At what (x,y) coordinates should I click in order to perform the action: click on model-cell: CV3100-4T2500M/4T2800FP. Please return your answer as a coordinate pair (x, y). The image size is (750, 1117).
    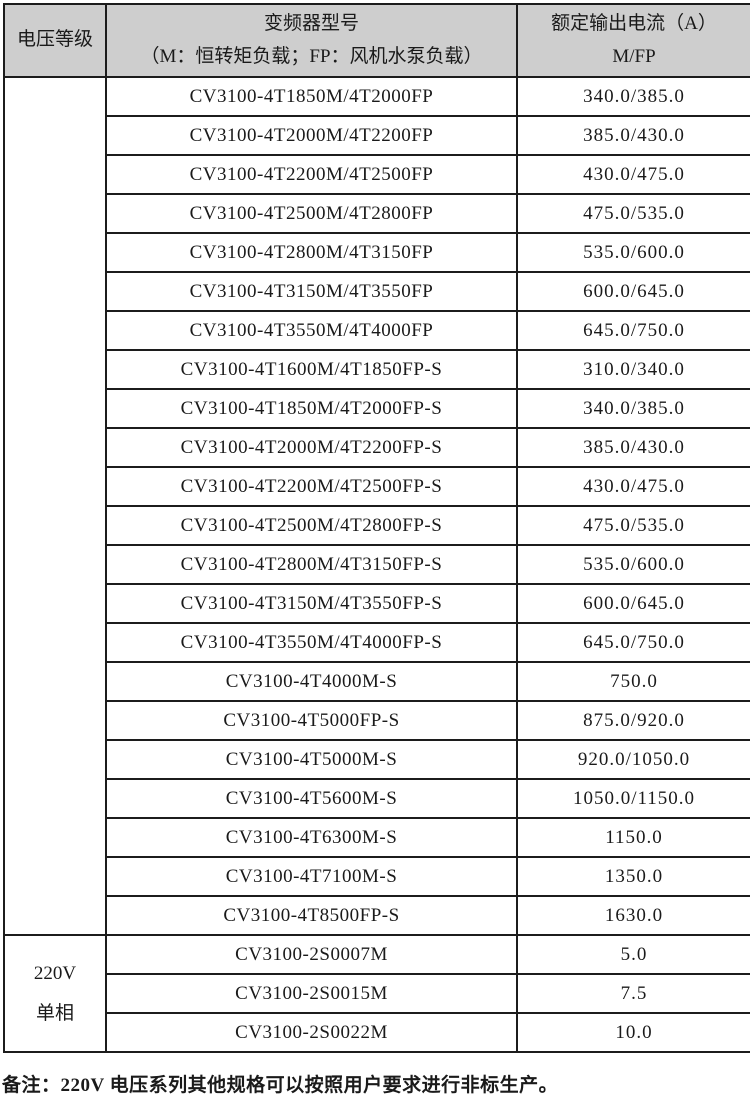
    Looking at the image, I should click on (311, 213).